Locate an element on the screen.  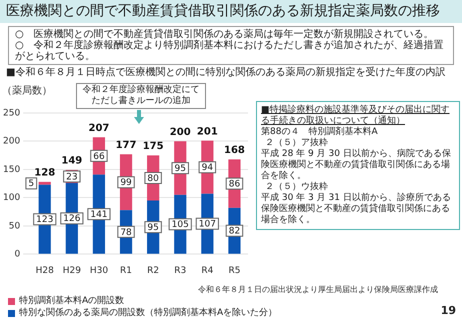
x-tick-label: R2 is located at coordinates (153, 271).